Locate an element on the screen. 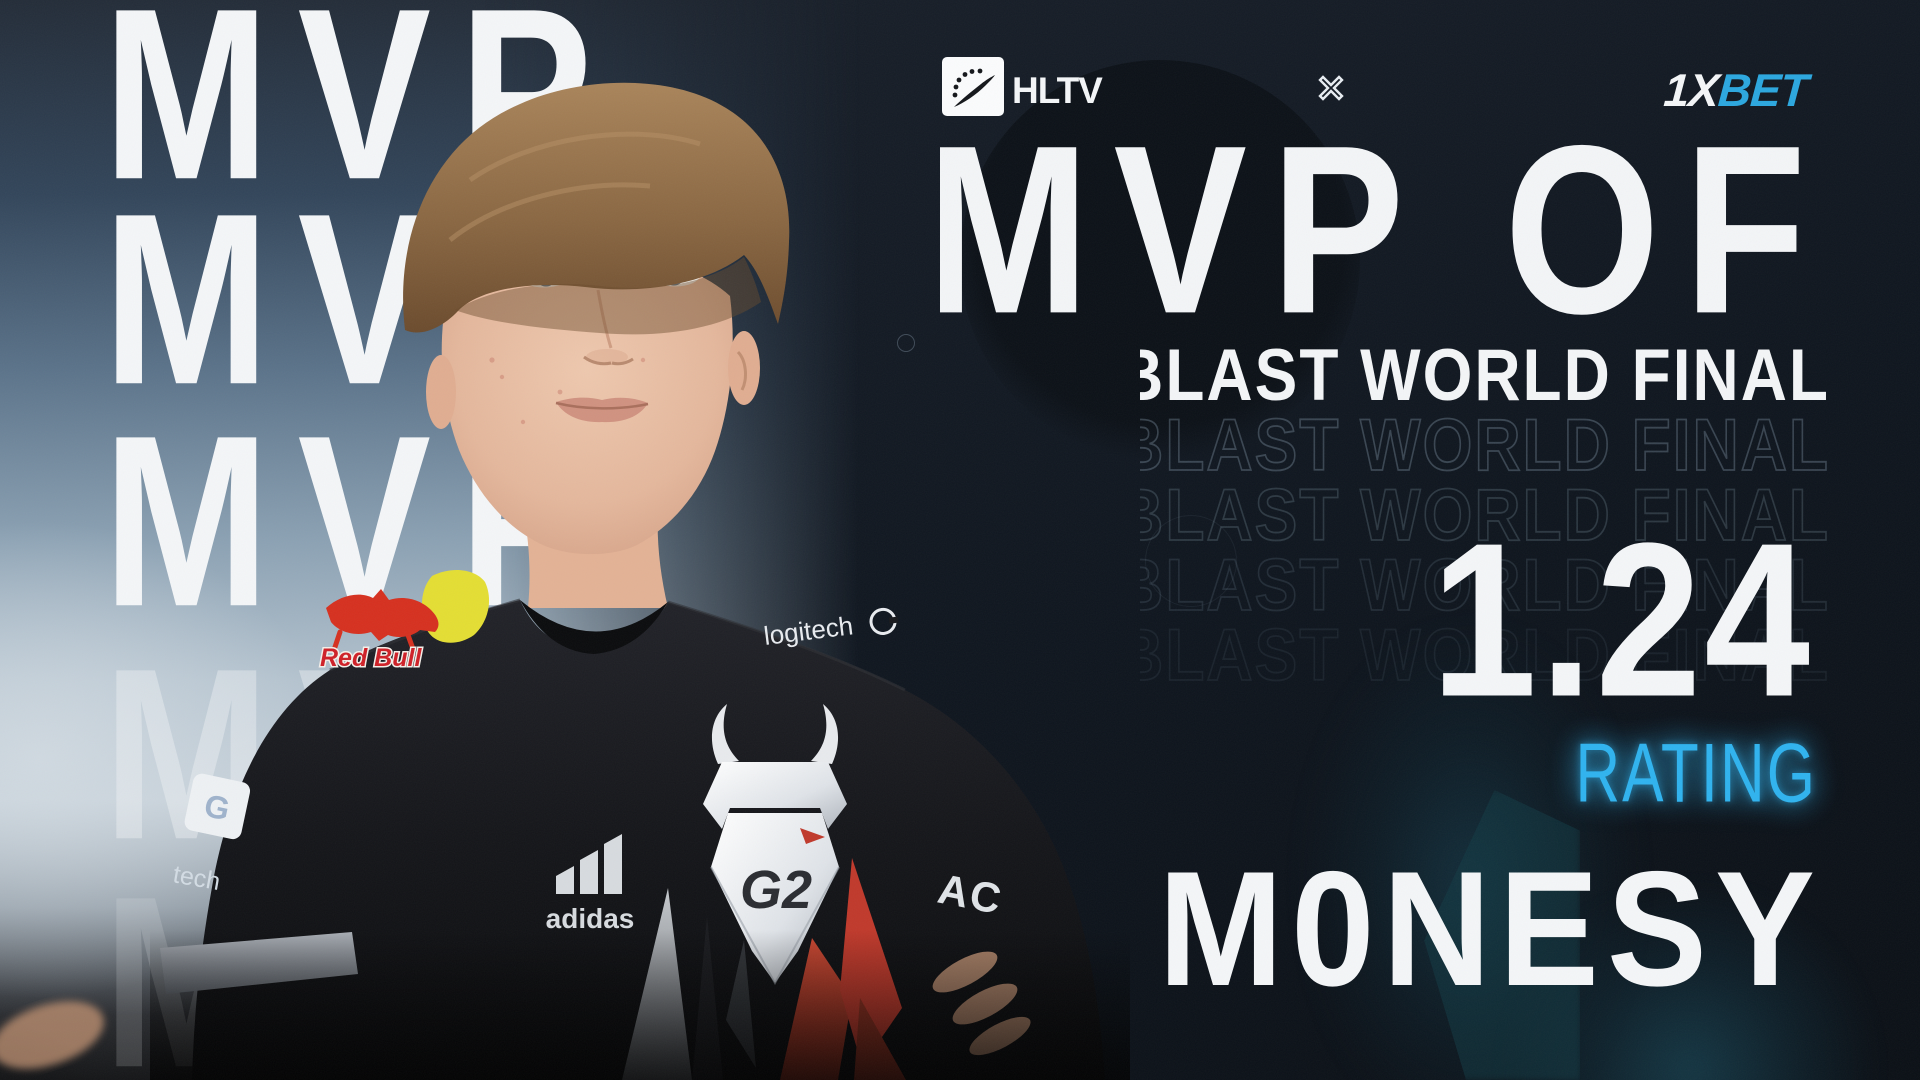  hltv-logo is located at coordinates (973, 86).